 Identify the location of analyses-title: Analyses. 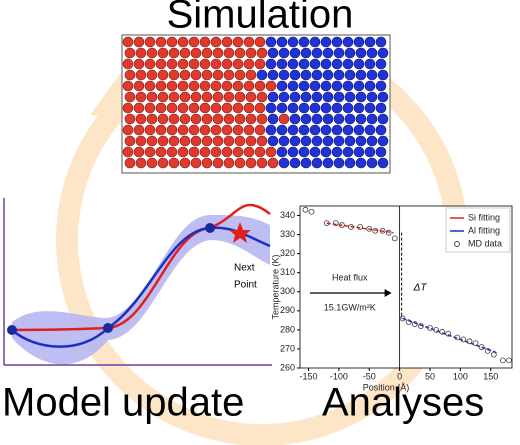
(403, 403).